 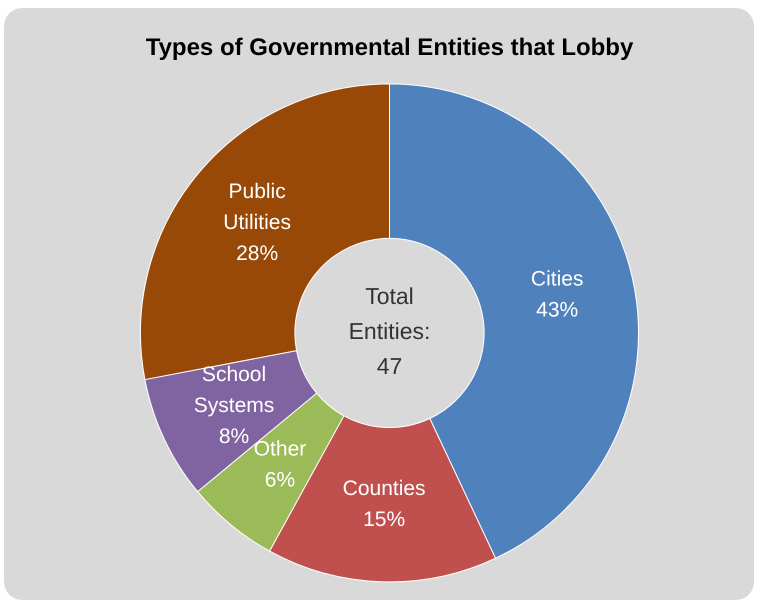 I want to click on slice-label: Public Utilities, so click(x=257, y=207).